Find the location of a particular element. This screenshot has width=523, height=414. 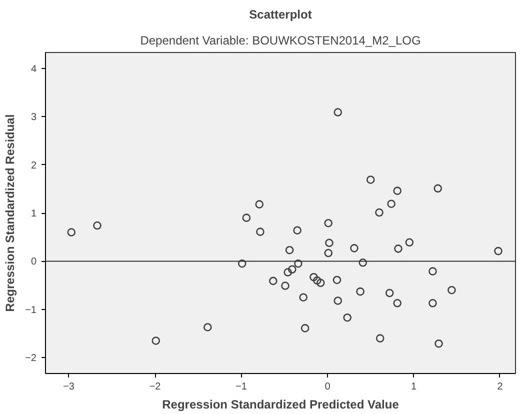

x-axis-title: Regression Standardized Predicted Value is located at coordinates (281, 405).